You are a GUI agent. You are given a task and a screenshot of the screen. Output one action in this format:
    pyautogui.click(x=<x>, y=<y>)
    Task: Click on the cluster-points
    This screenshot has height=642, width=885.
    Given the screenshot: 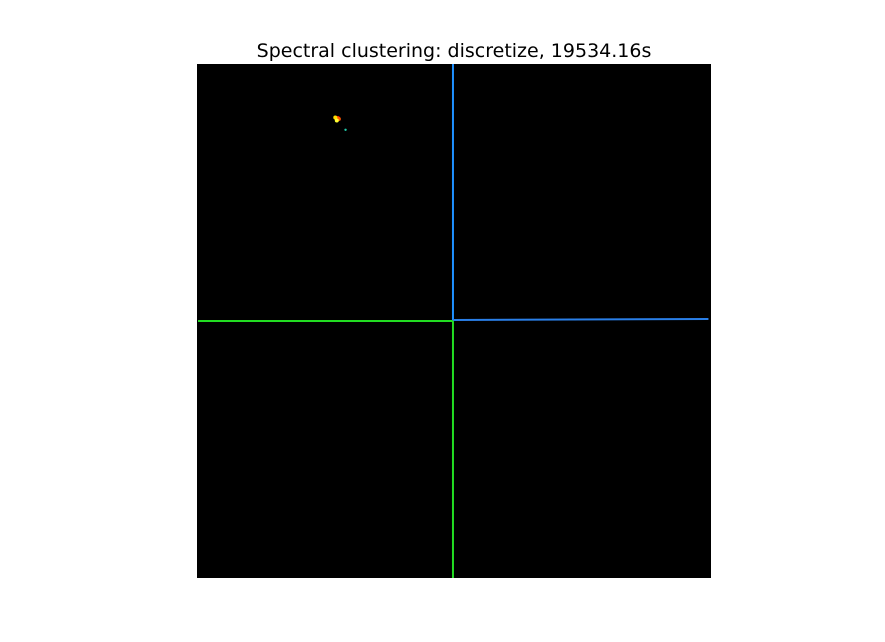 What is the action you would take?
    pyautogui.click(x=340, y=123)
    